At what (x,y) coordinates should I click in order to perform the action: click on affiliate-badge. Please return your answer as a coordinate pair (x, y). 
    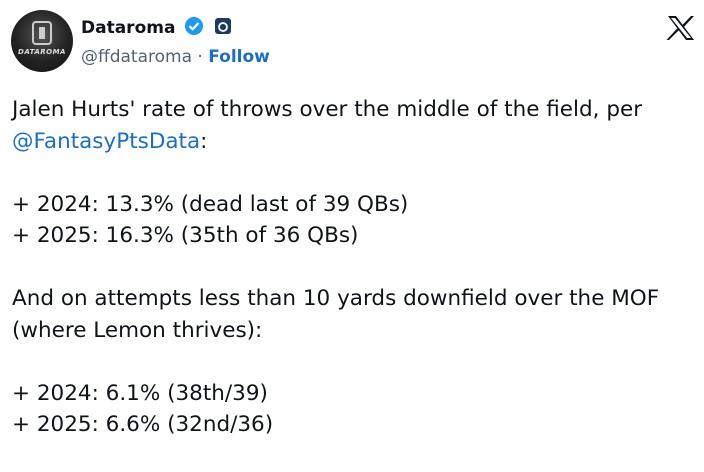
    Looking at the image, I should click on (223, 26).